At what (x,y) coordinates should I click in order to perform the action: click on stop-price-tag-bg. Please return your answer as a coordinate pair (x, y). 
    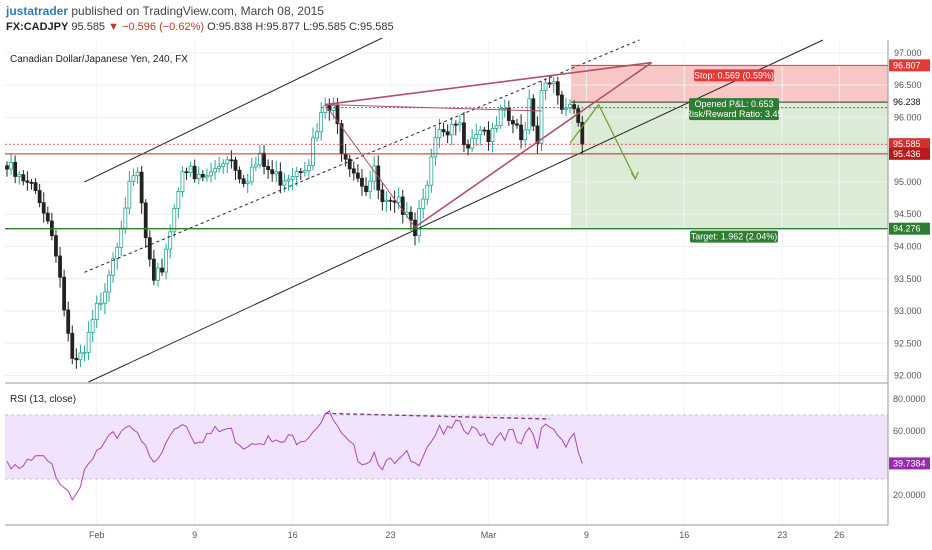
    Looking at the image, I should click on (909, 65).